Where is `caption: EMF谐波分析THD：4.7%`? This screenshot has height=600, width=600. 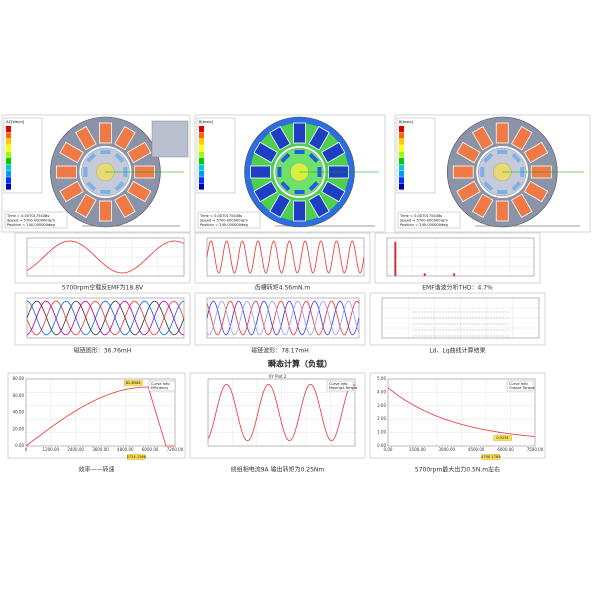 caption: EMF谐波分析THD：4.7% is located at coordinates (457, 288).